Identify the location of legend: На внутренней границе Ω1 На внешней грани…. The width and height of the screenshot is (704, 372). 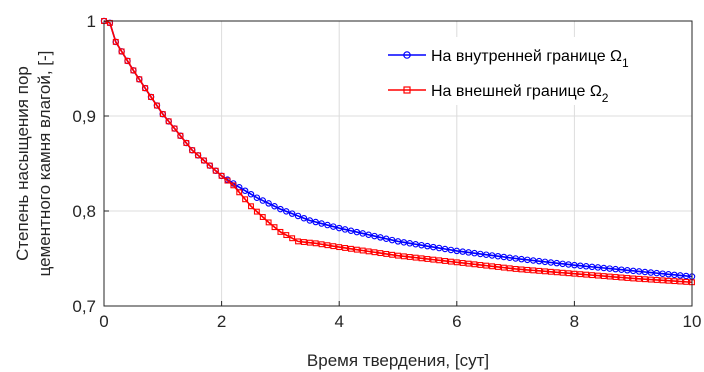
(535, 71).